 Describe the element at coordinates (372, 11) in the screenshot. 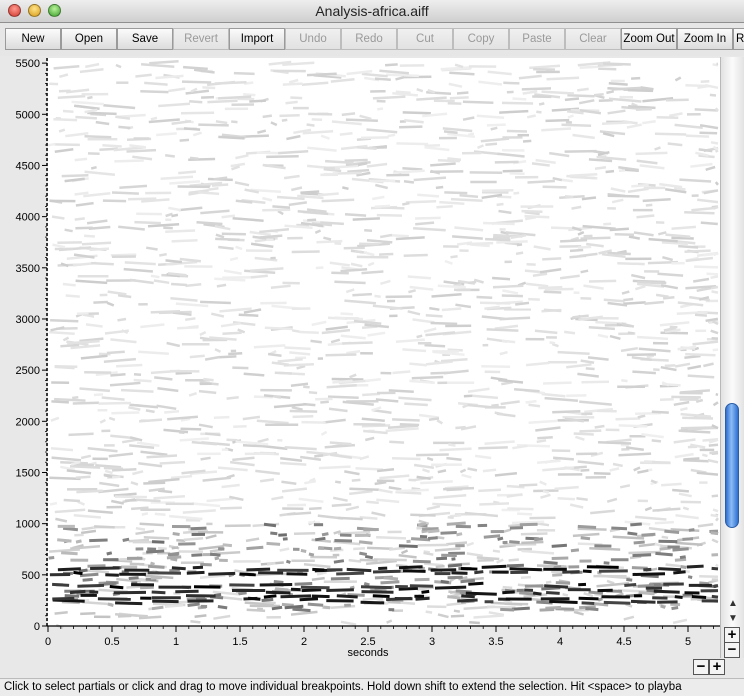

I see `title-bar: Analysis-africa.aiff` at that location.